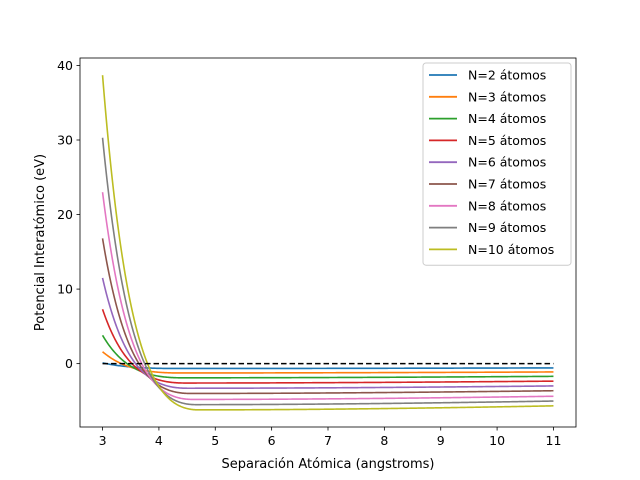  Describe the element at coordinates (327, 464) in the screenshot. I see `x-axis-label: Separación Atómica (angstroms)` at that location.